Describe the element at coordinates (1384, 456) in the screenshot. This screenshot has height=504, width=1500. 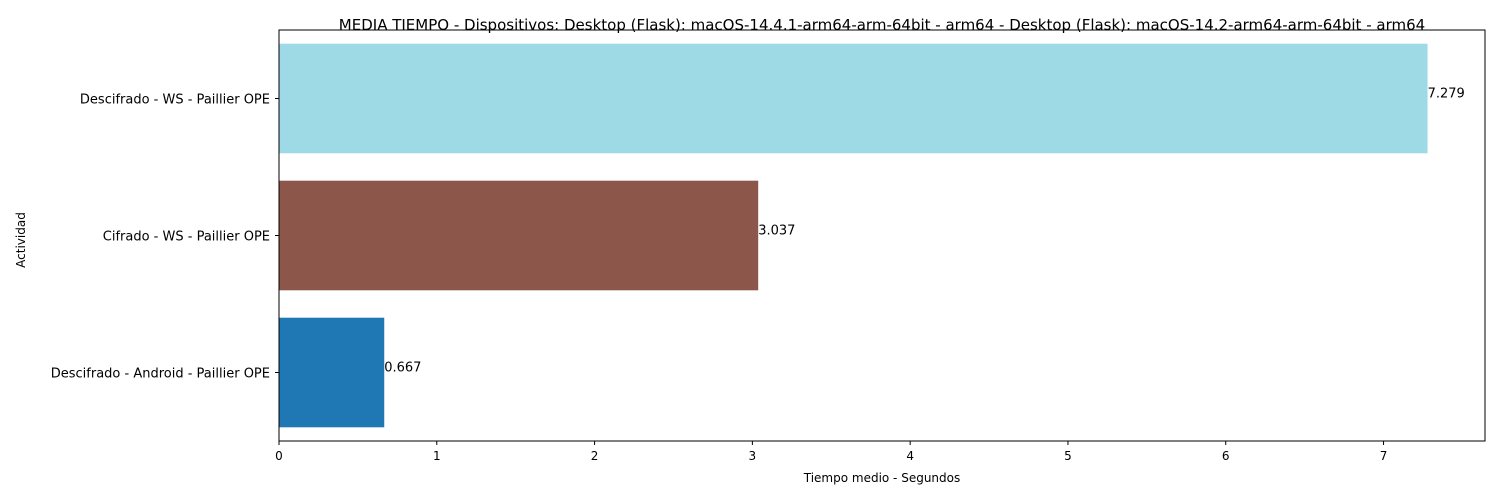
I see `x-tick-label-7: 7` at that location.